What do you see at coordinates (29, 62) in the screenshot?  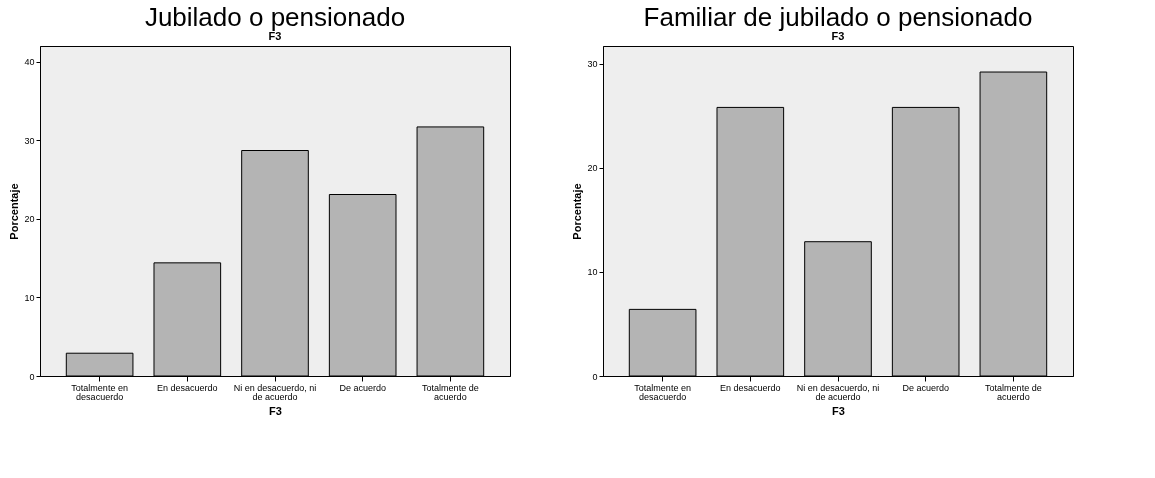 I see `y-tick-label: 40` at bounding box center [29, 62].